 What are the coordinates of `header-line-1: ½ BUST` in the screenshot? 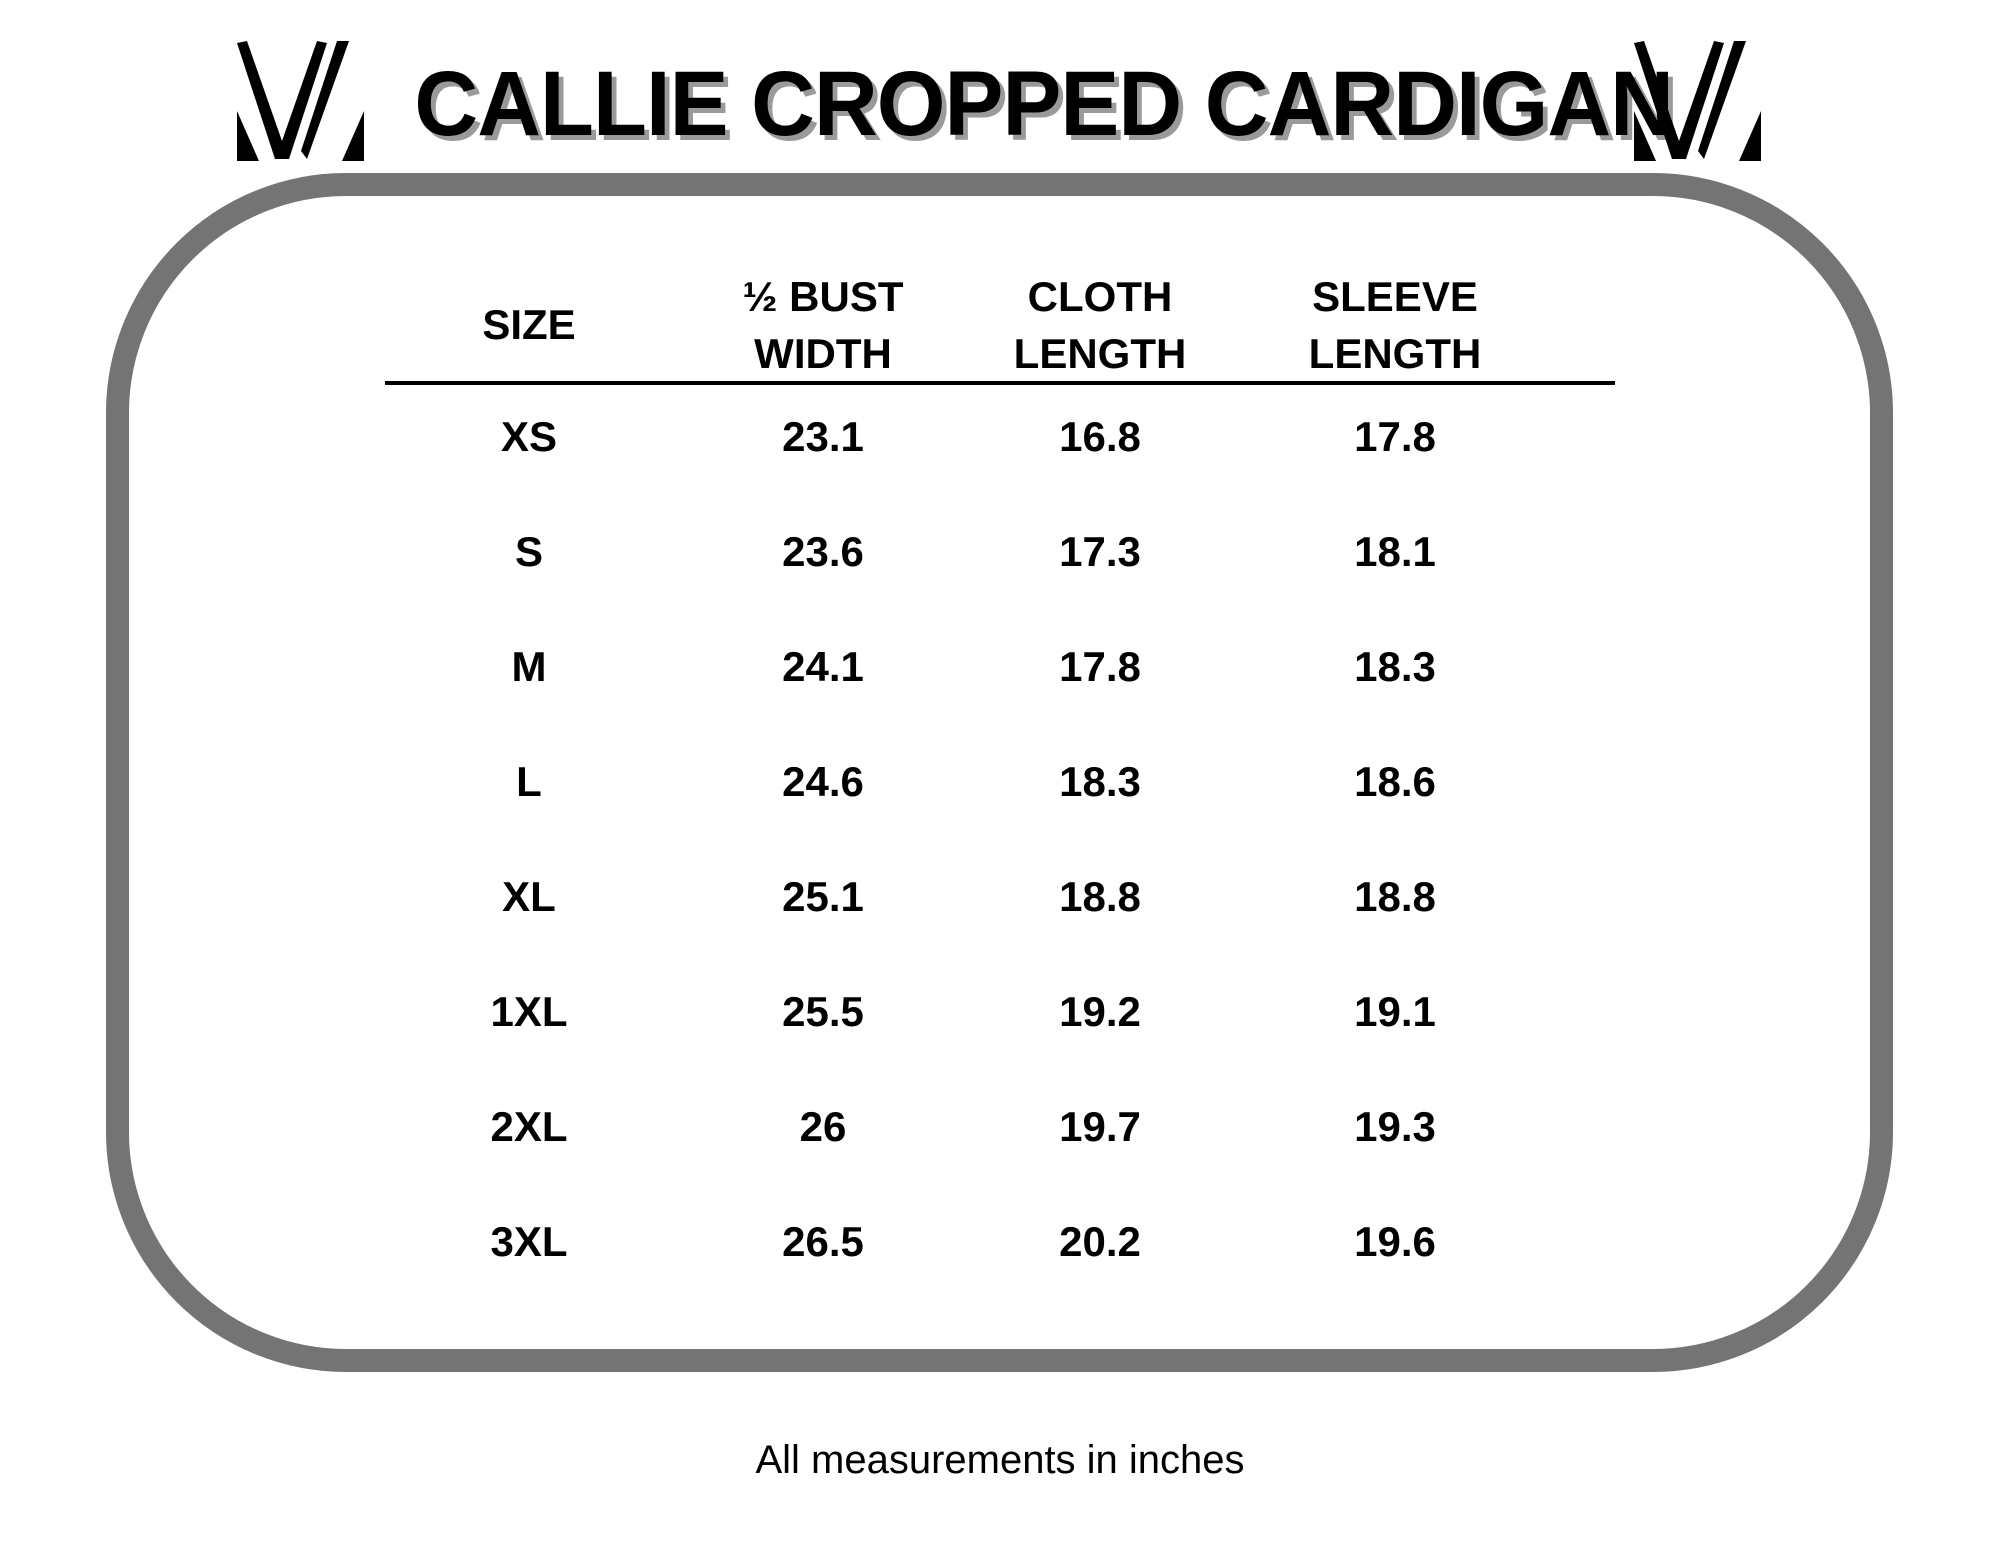 It's located at (823, 296).